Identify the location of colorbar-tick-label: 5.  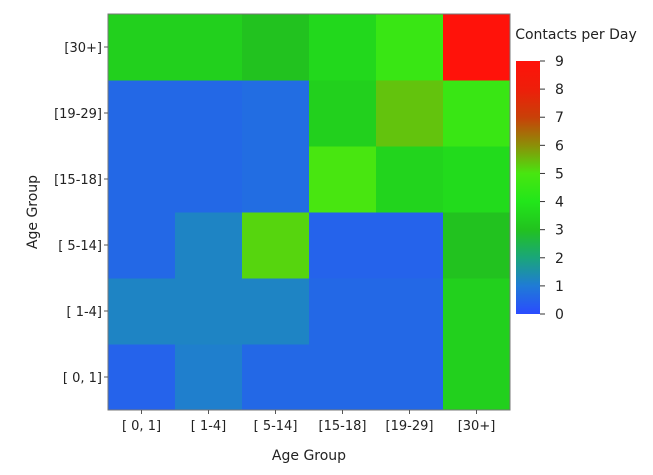
(559, 174).